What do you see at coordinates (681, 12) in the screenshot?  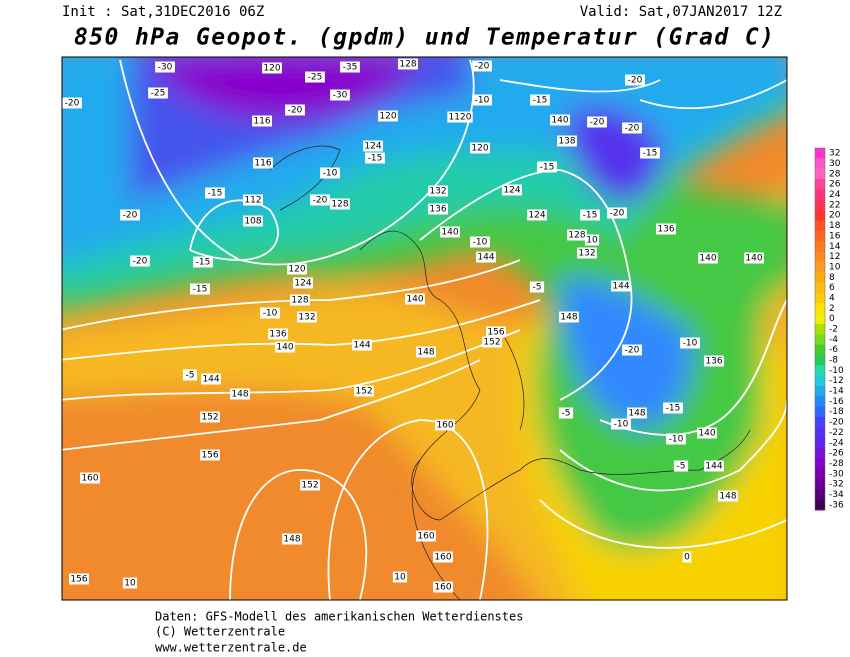 I see `valid-time: Valid: Sat,07JAN2017 12Z` at bounding box center [681, 12].